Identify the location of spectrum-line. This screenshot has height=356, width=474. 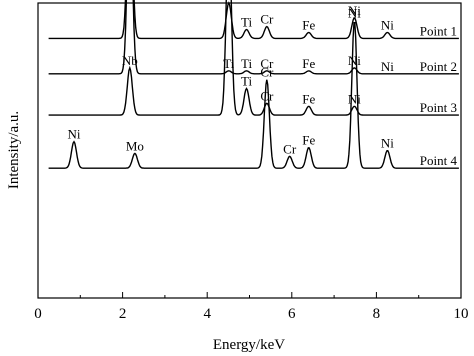
(253, 20).